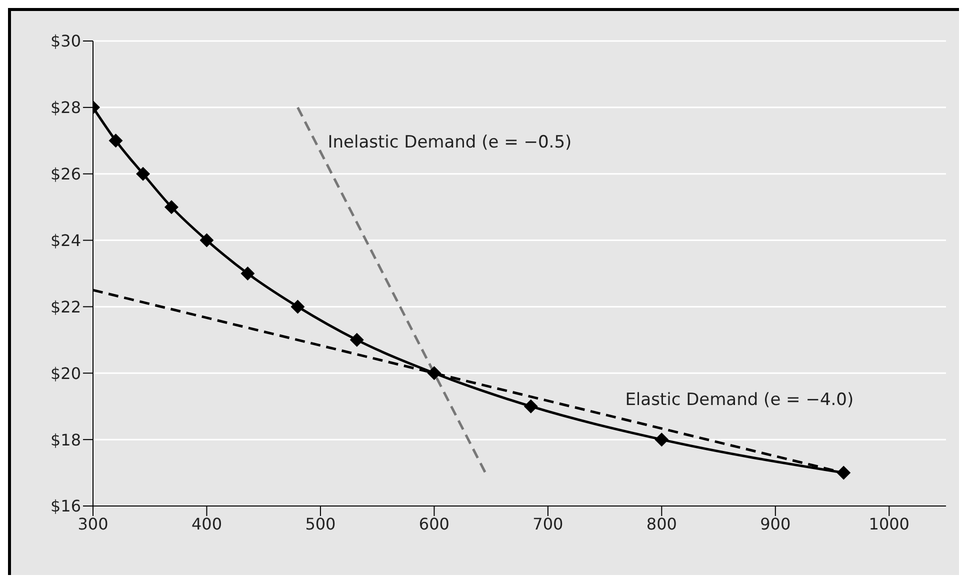 This screenshot has width=964, height=580. Describe the element at coordinates (65, 506) in the screenshot. I see `y-tick-label: $16` at that location.